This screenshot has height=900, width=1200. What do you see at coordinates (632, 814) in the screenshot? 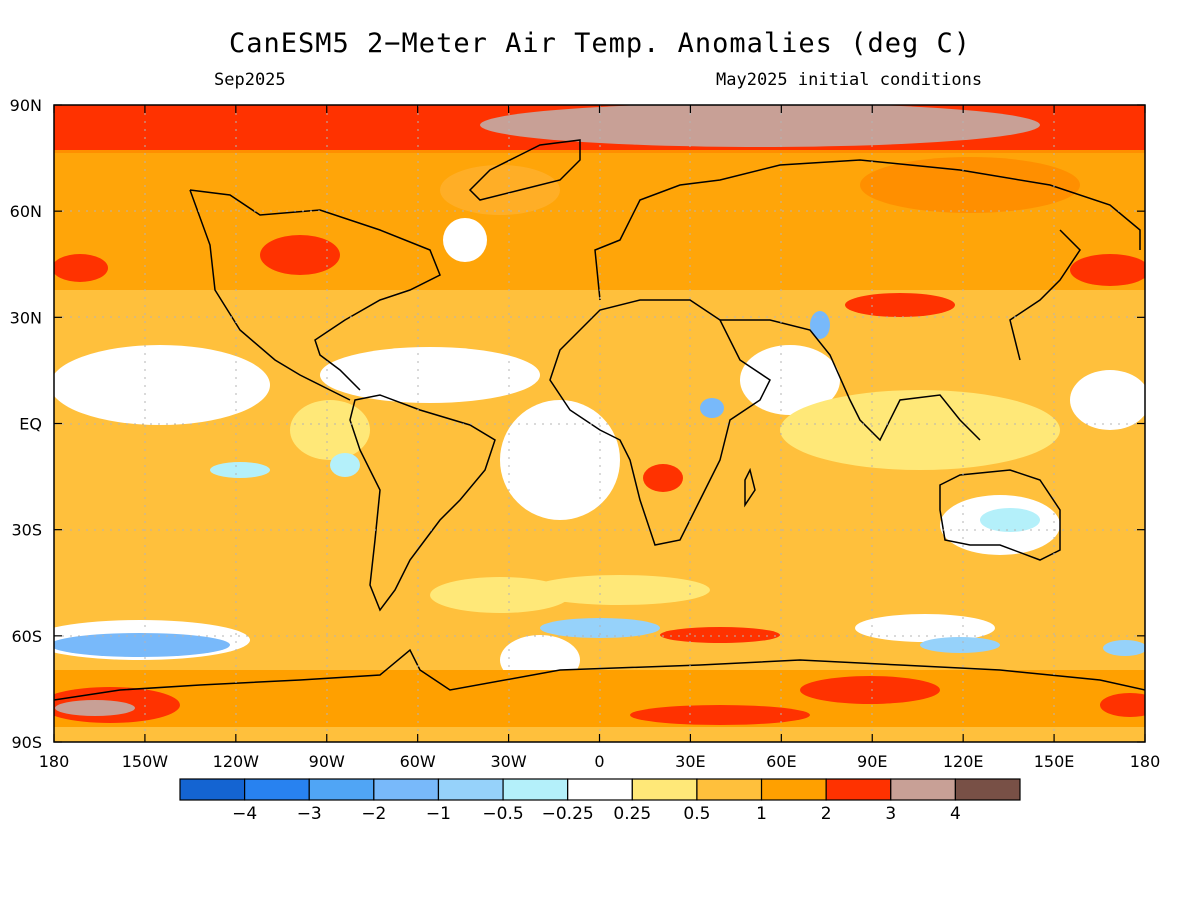
I see `colorbar-label: 0.25` at bounding box center [632, 814].